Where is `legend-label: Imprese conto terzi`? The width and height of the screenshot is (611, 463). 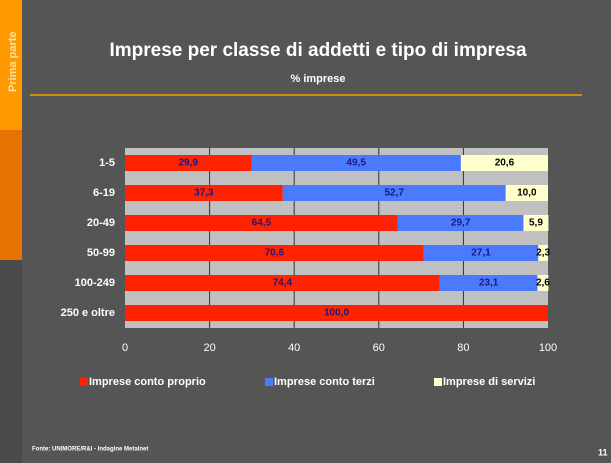
legend-label: Imprese conto terzi is located at coordinates (324, 382).